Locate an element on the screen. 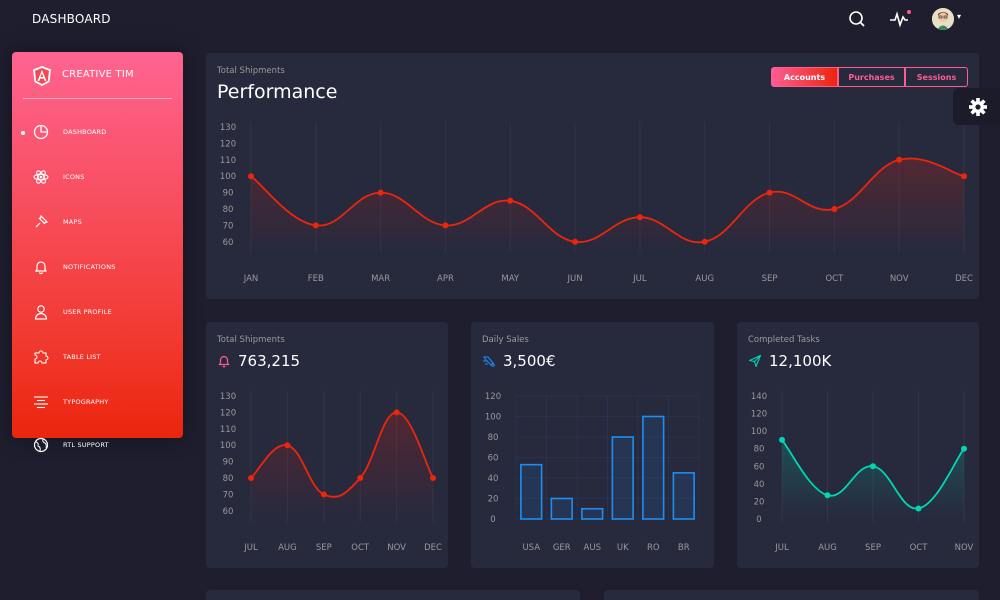  tab-sessions: Sessions is located at coordinates (936, 77).